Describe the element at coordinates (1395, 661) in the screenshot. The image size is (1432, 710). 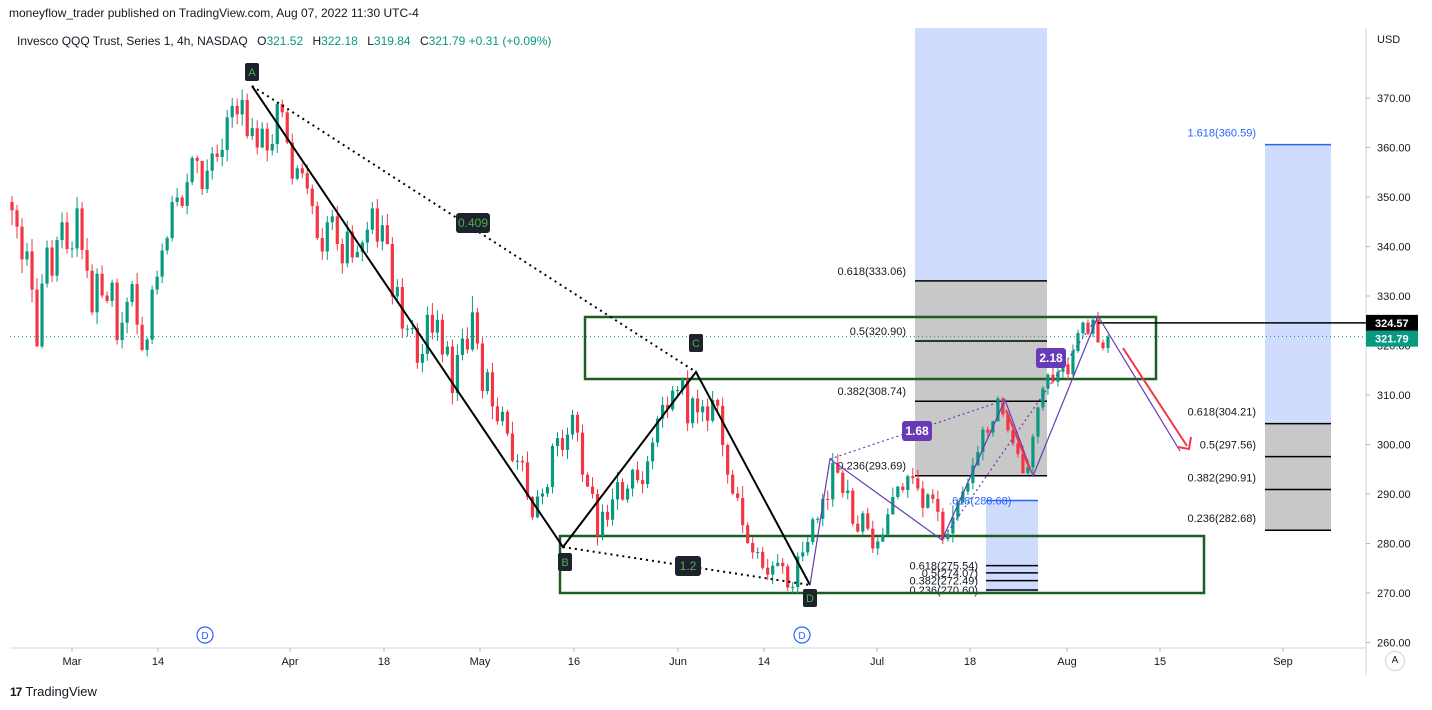
I see `auto-scale-button: A` at that location.